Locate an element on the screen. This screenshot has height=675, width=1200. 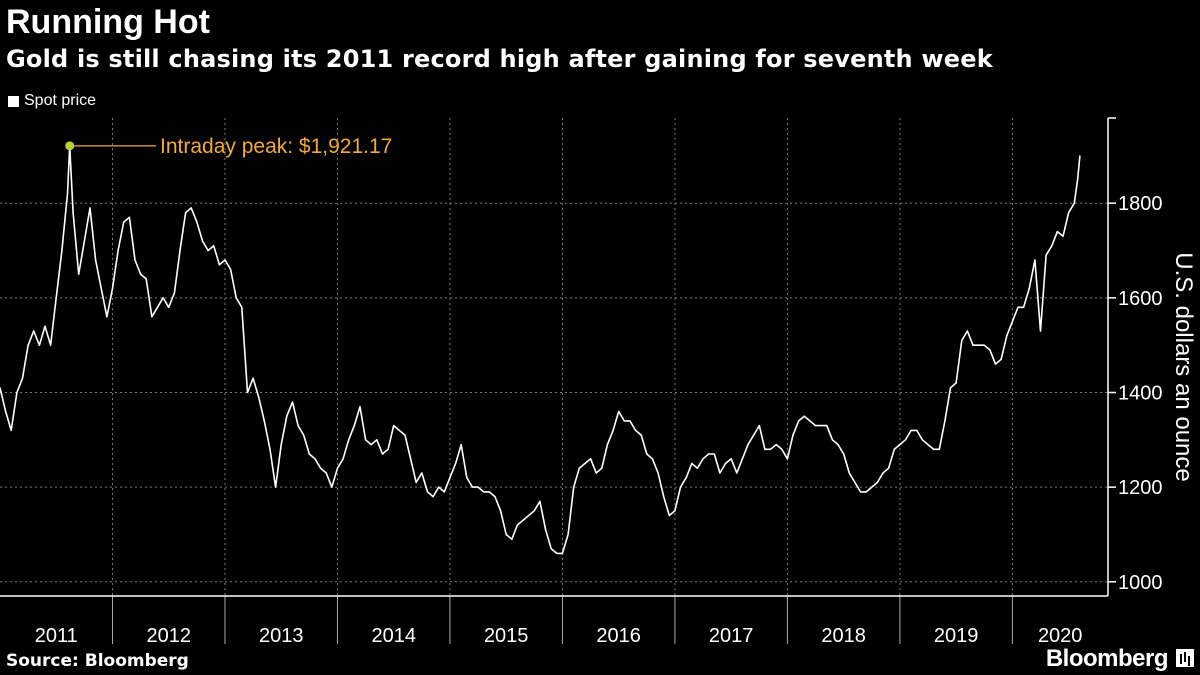
bloomberg-logo-icon is located at coordinates (1185, 658).